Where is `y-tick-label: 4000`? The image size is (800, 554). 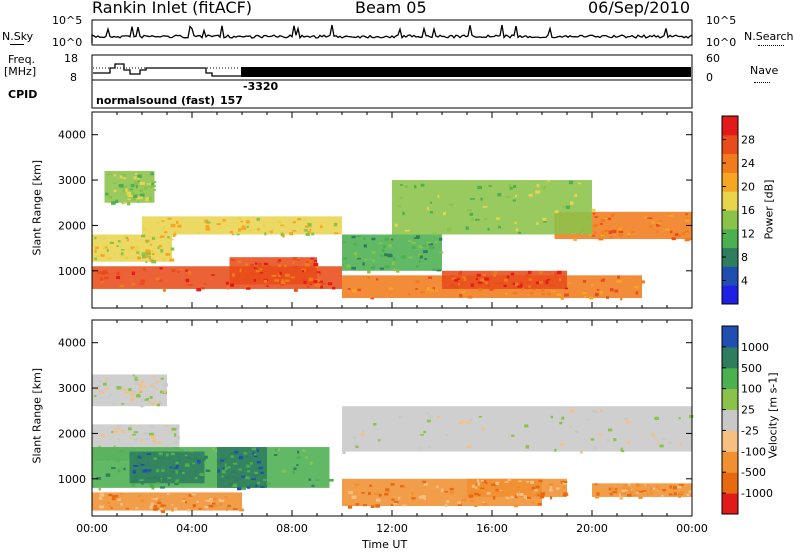
y-tick-label: 4000 is located at coordinates (72, 135).